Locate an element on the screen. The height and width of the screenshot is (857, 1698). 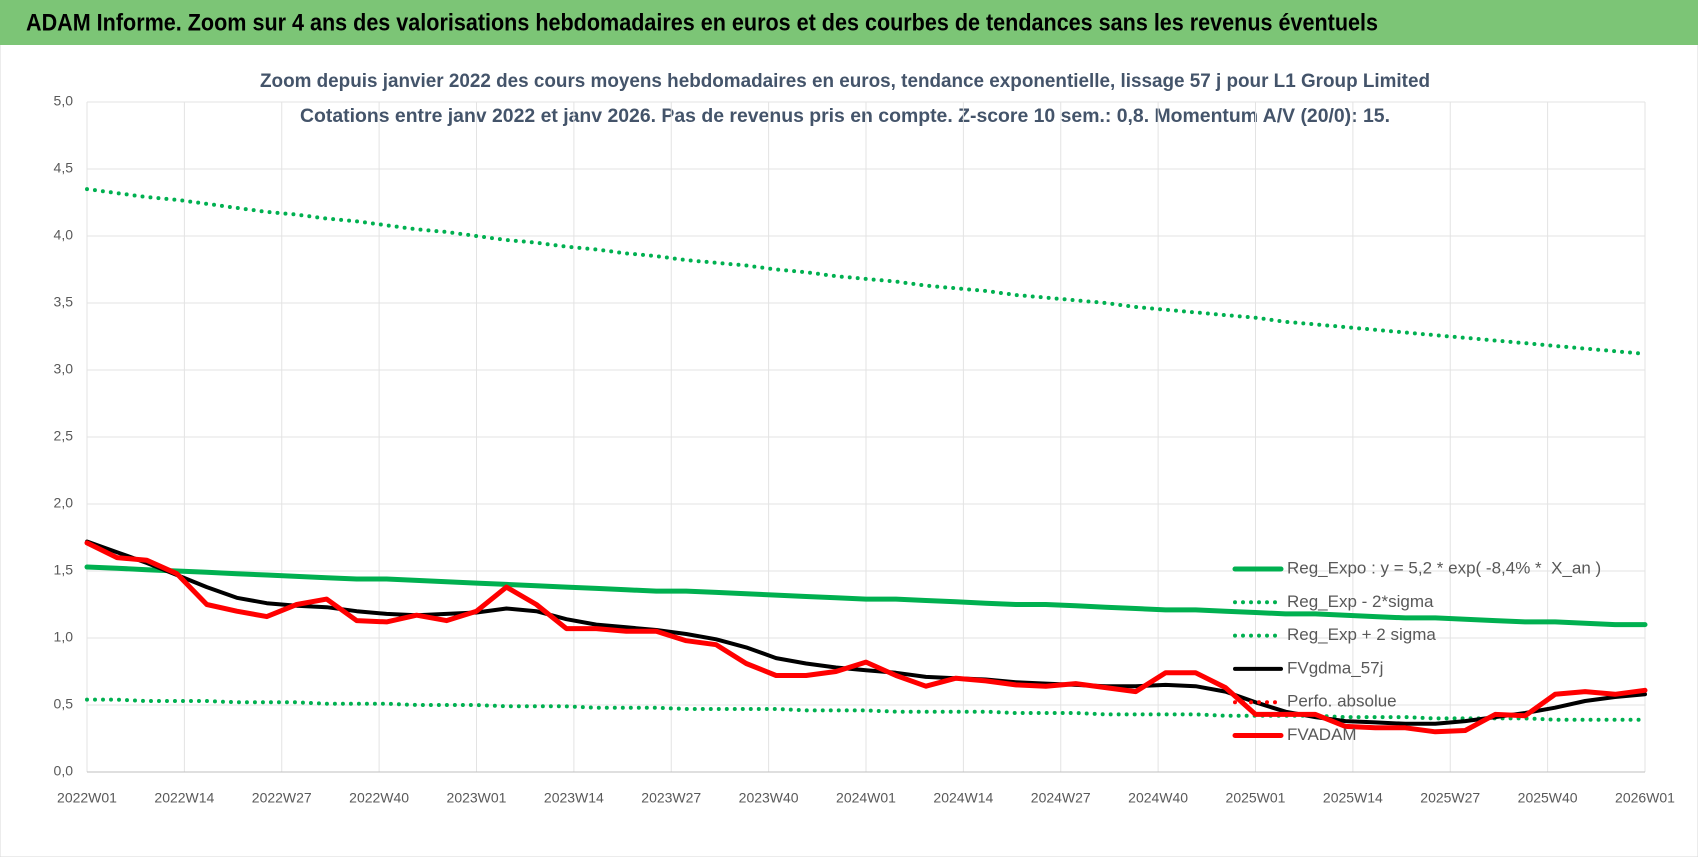
y-tick-label: 5,0 is located at coordinates (64, 101).